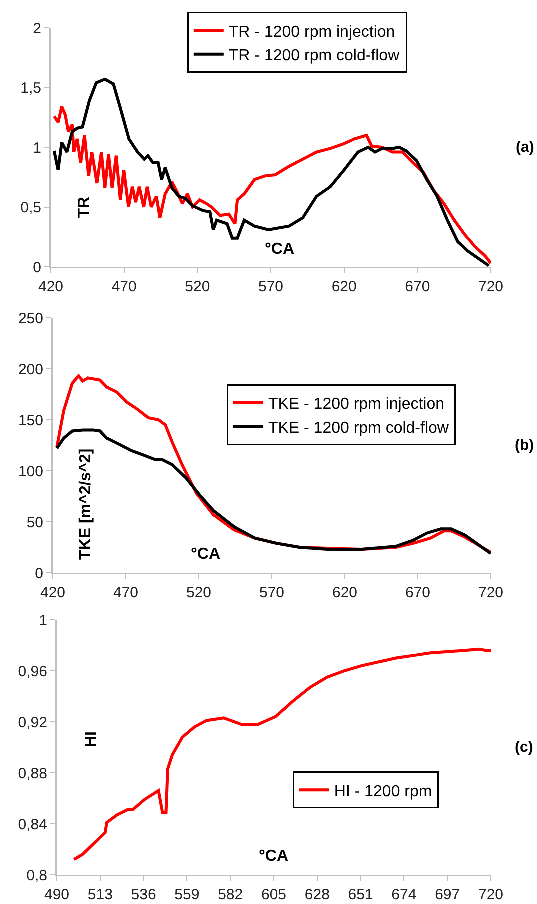 Image resolution: width=537 pixels, height=904 pixels. I want to click on y-tick-label: 0,88, so click(33, 773).